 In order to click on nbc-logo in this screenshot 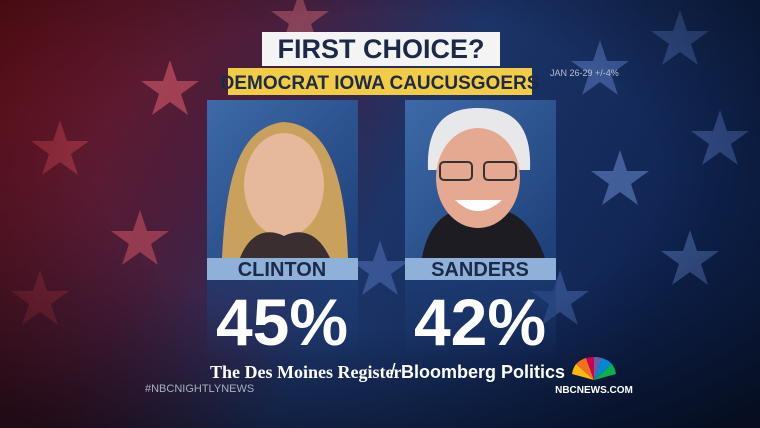, I will do `click(594, 368)`.